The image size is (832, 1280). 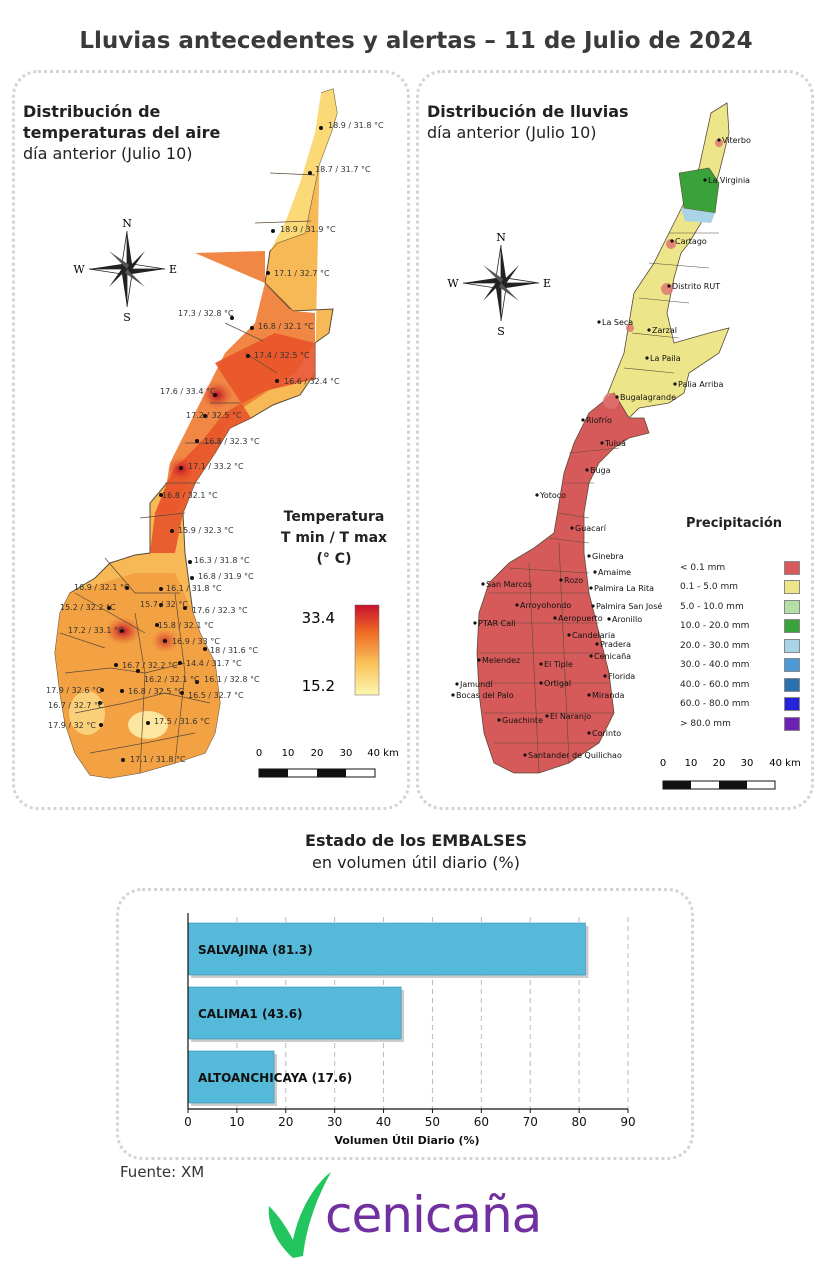 What do you see at coordinates (96, 630) in the screenshot?
I see `station-label: 17.2 / 33.1 °C` at bounding box center [96, 630].